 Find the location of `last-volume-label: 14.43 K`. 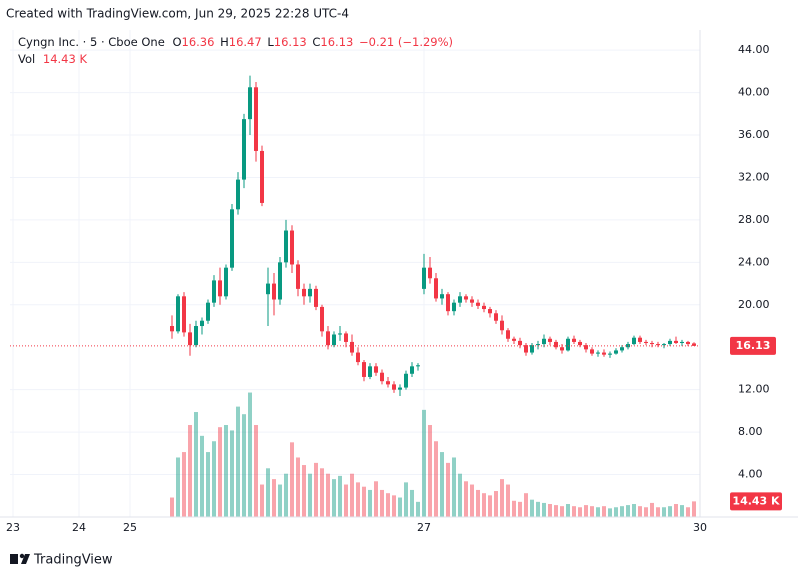

last-volume-label: 14.43 K is located at coordinates (756, 500).